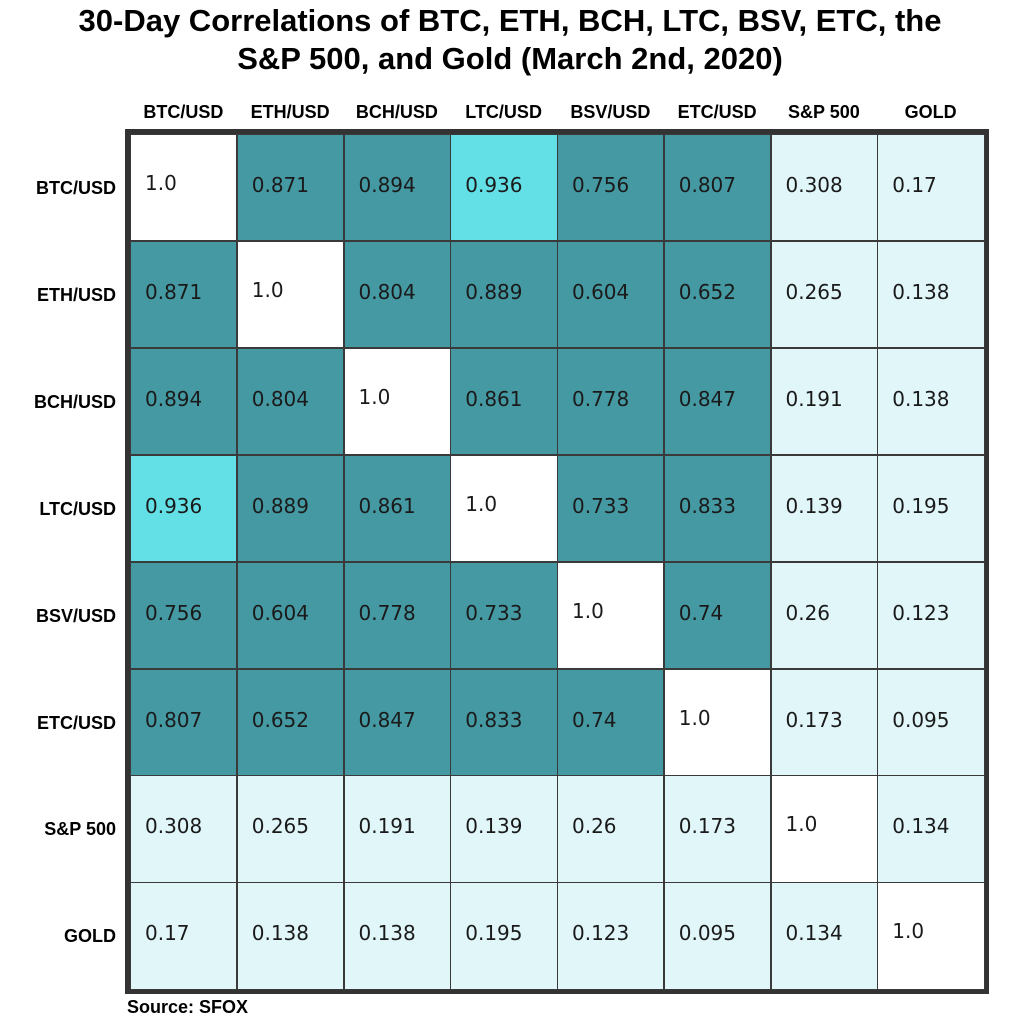  I want to click on heatmap-cell: 0.936, so click(504, 188).